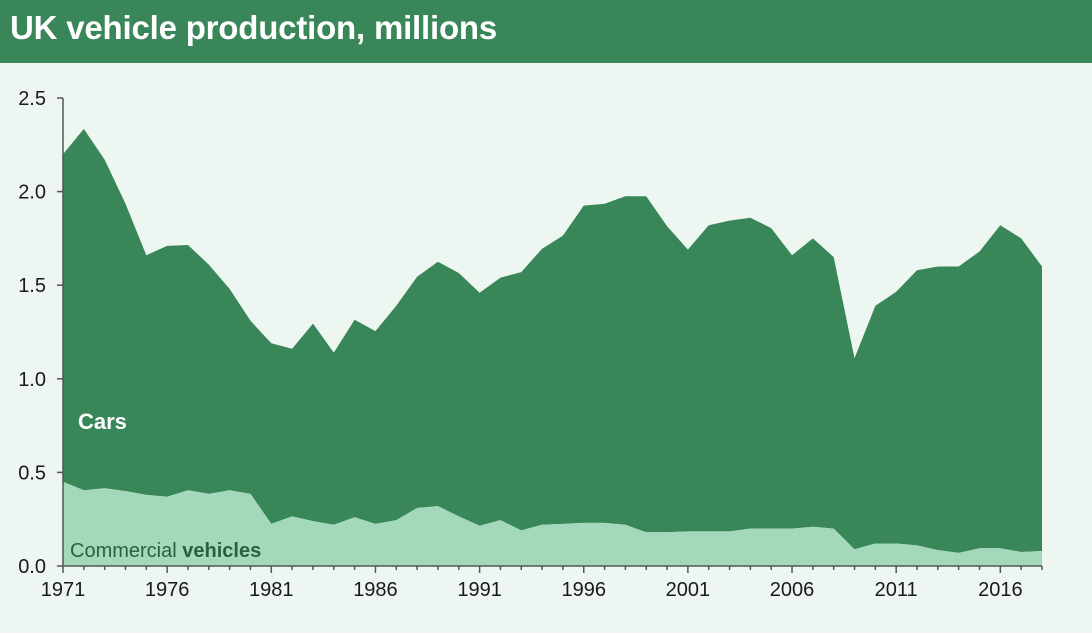 The height and width of the screenshot is (635, 1092). What do you see at coordinates (167, 590) in the screenshot?
I see `x-tick-label: 1976` at bounding box center [167, 590].